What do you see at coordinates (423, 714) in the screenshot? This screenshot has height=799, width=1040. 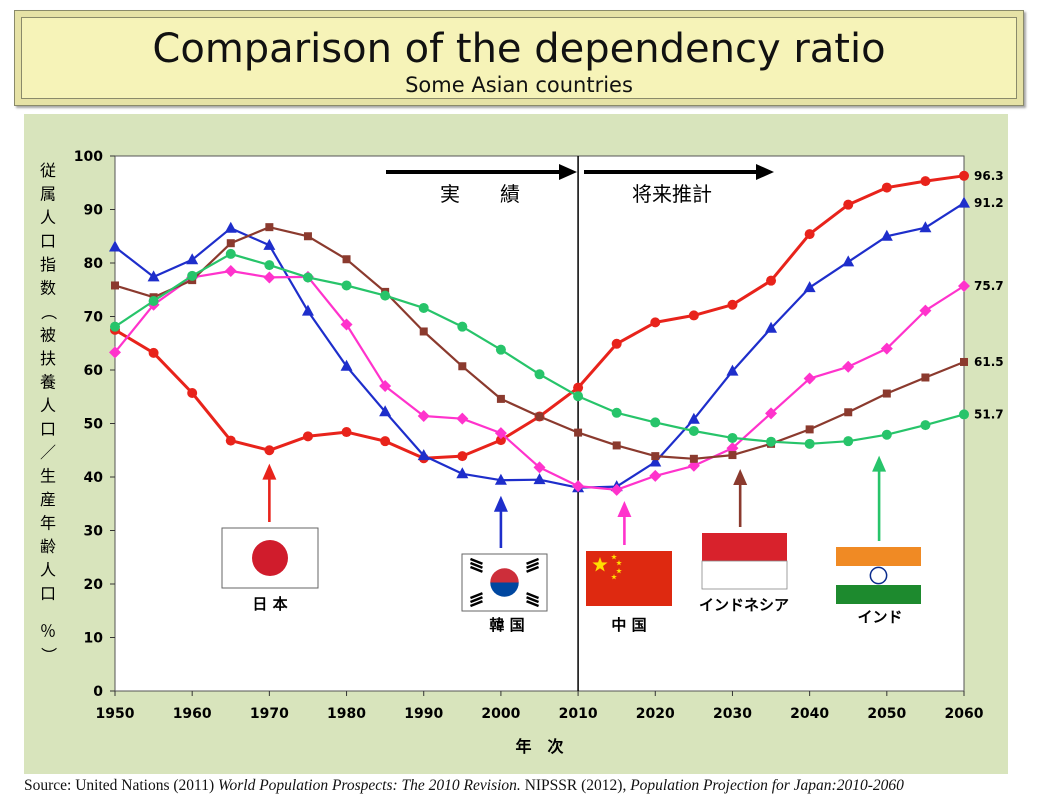 I see `x-tick-label: 1990` at bounding box center [423, 714].